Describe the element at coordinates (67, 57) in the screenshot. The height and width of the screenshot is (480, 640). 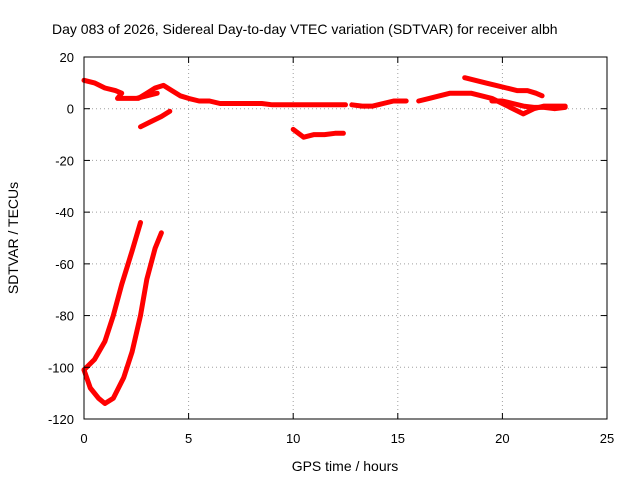
I see `y-tick-label: 20` at that location.